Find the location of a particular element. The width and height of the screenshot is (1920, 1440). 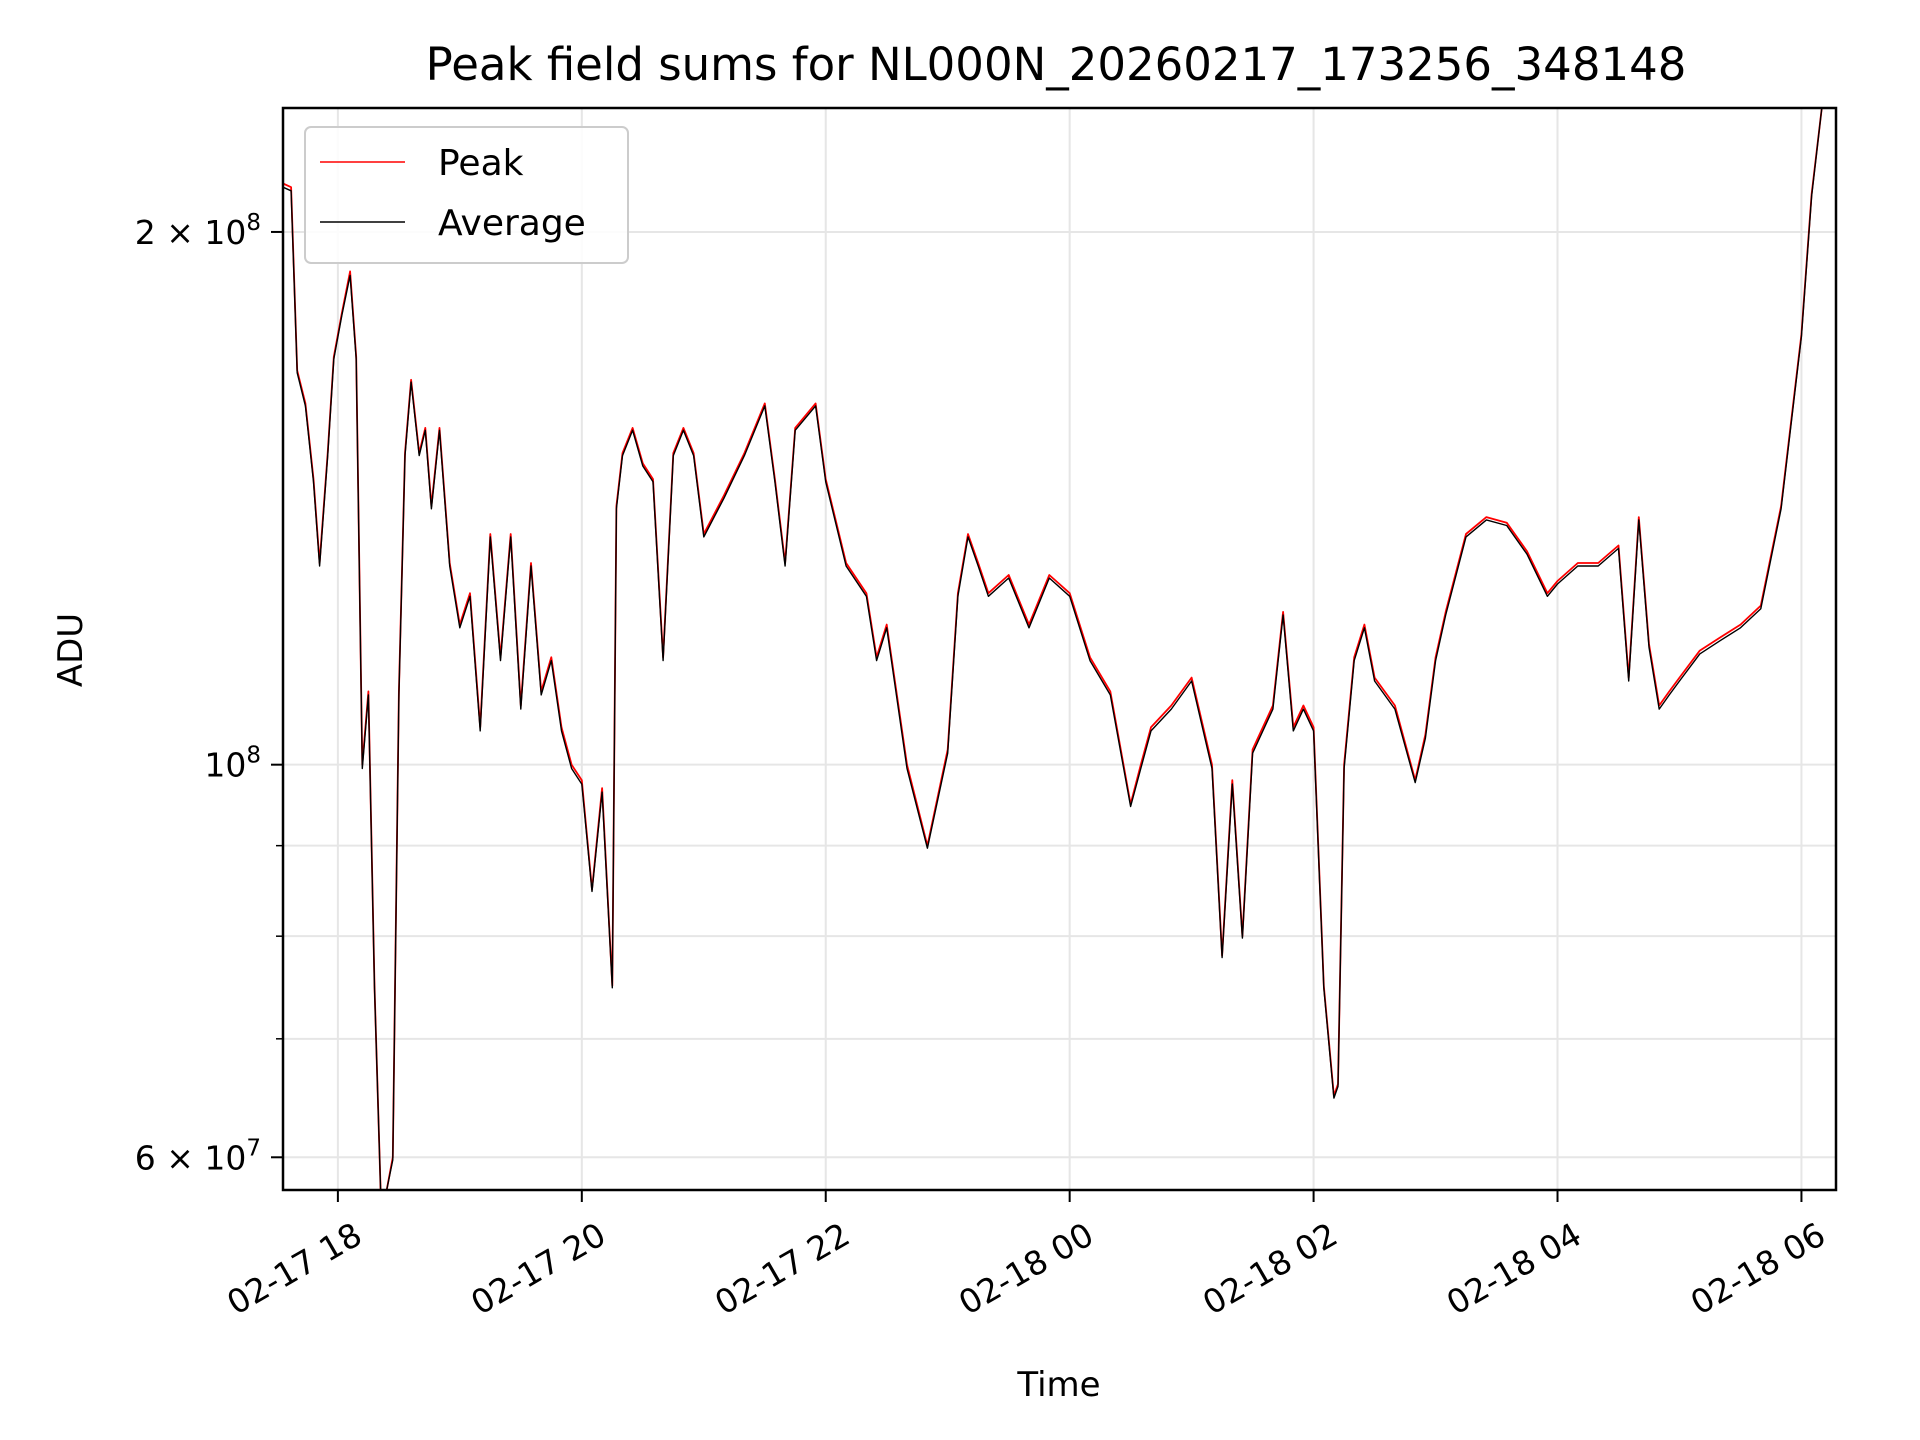

x-tick-label: 02-18 04 is located at coordinates (1514, 1269).